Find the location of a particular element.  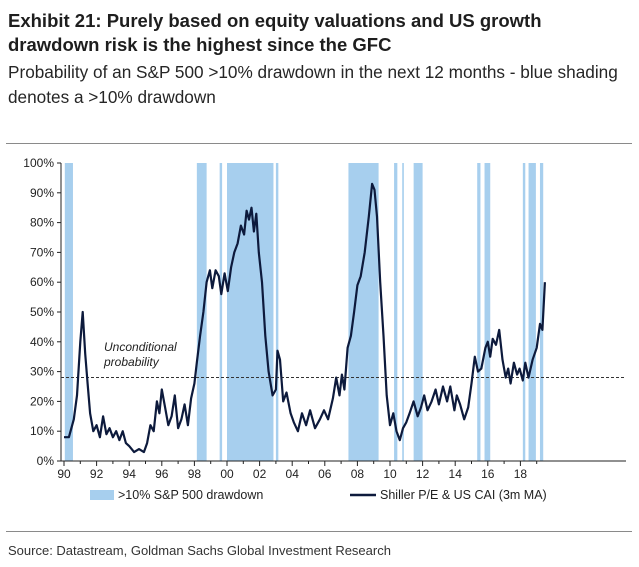

y-tick-label: 100% is located at coordinates (38, 163).